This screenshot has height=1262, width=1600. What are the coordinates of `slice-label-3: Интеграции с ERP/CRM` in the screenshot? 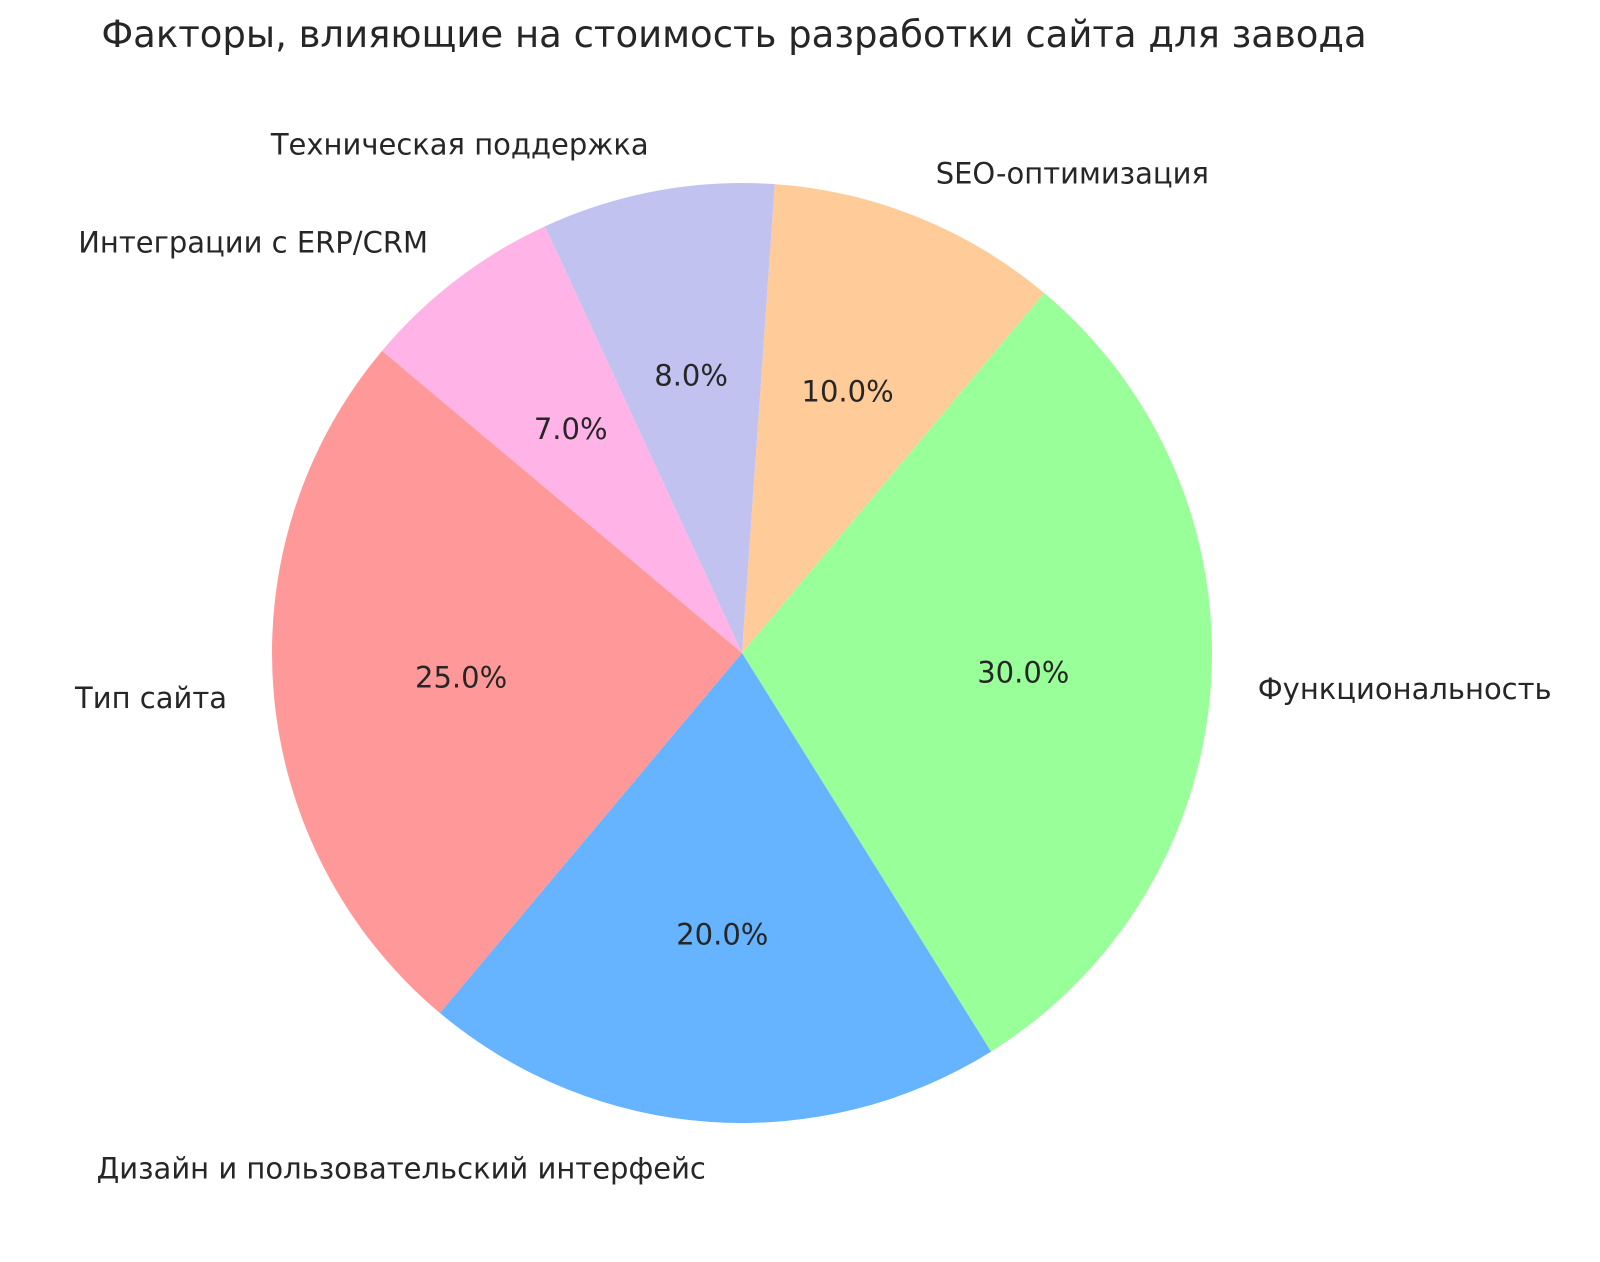 It's located at (253, 242).